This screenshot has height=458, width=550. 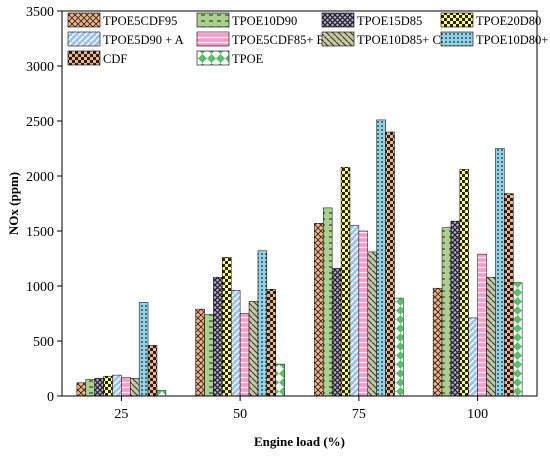 I want to click on legend-label: TPOE15D85, so click(x=389, y=21).